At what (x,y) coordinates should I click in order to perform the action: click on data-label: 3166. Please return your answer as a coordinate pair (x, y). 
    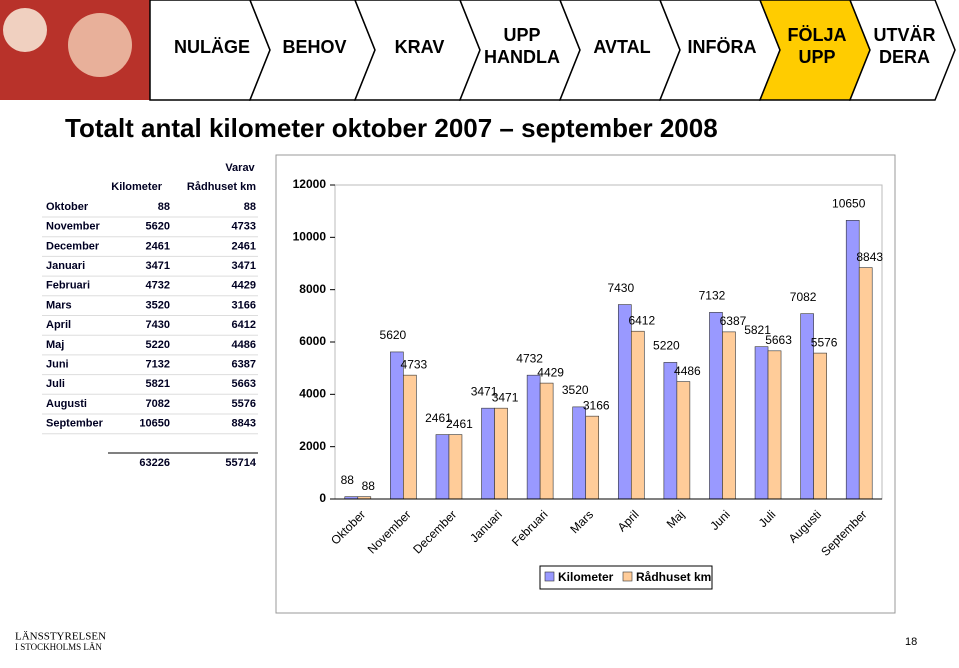
    Looking at the image, I should click on (596, 405).